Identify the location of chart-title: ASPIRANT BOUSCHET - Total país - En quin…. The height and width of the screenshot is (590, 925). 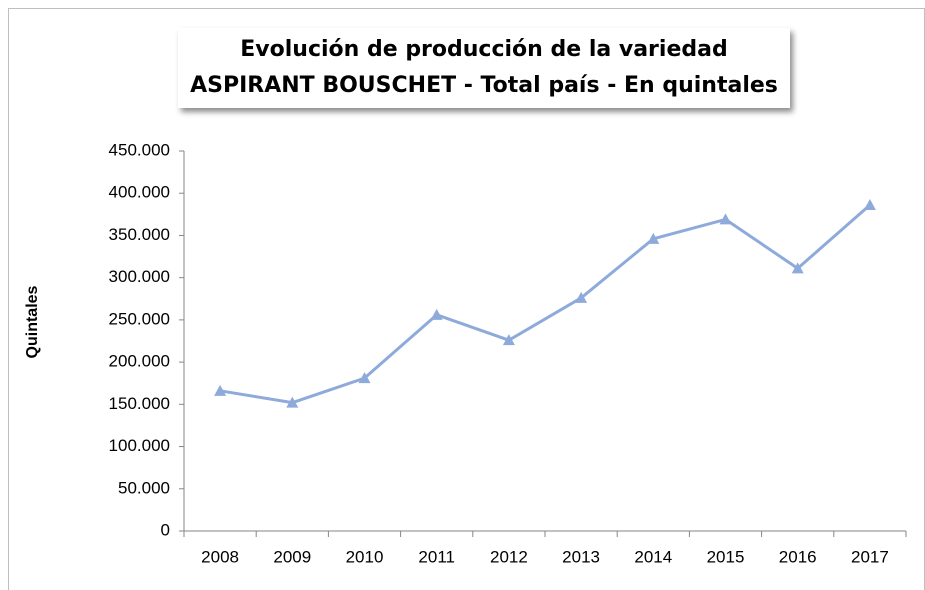
(484, 85).